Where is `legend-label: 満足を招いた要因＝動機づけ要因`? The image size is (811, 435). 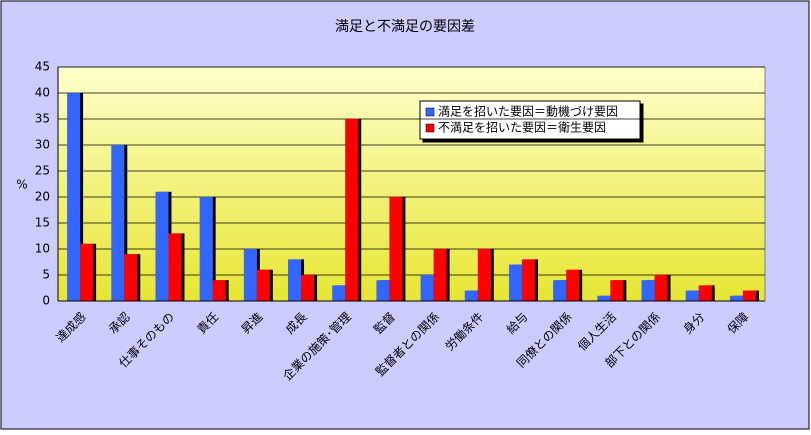 legend-label: 満足を招いた要因＝動機づけ要因 is located at coordinates (528, 111).